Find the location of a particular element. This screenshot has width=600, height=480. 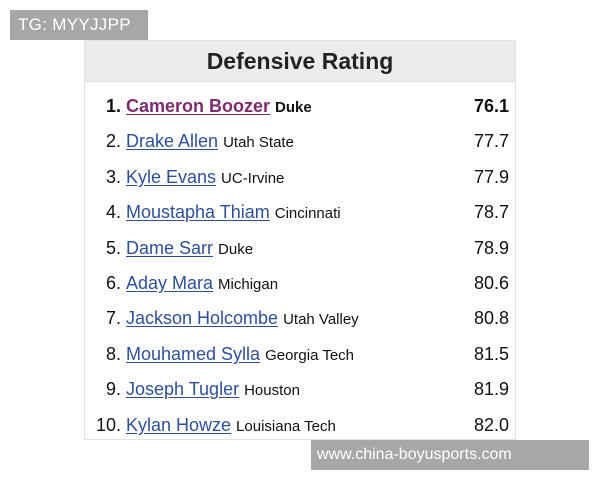

player-entry: Moustapha Thiam Cincinnati is located at coordinates (233, 213).